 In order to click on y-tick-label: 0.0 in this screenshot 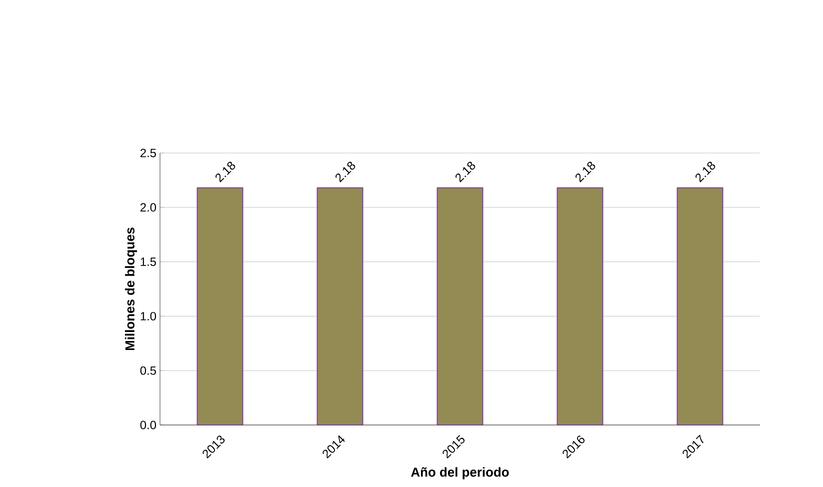, I will do `click(148, 425)`.